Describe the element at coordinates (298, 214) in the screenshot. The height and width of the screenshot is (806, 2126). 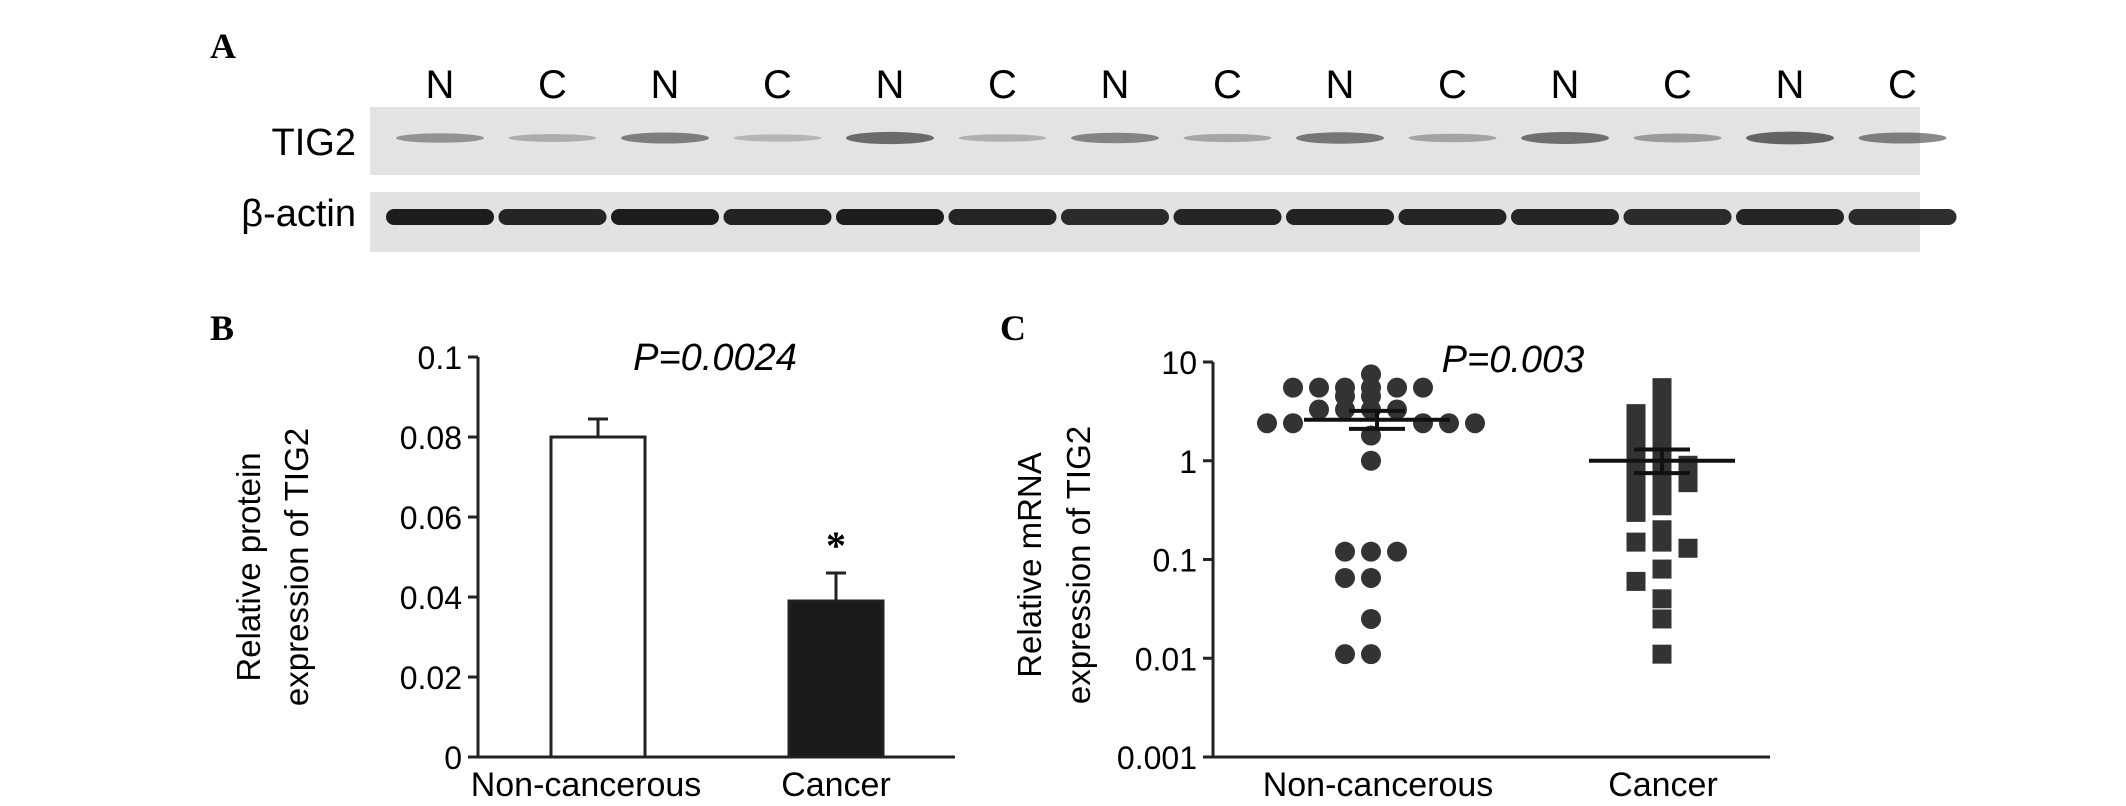
I see `actin-row-label: β-actin` at that location.